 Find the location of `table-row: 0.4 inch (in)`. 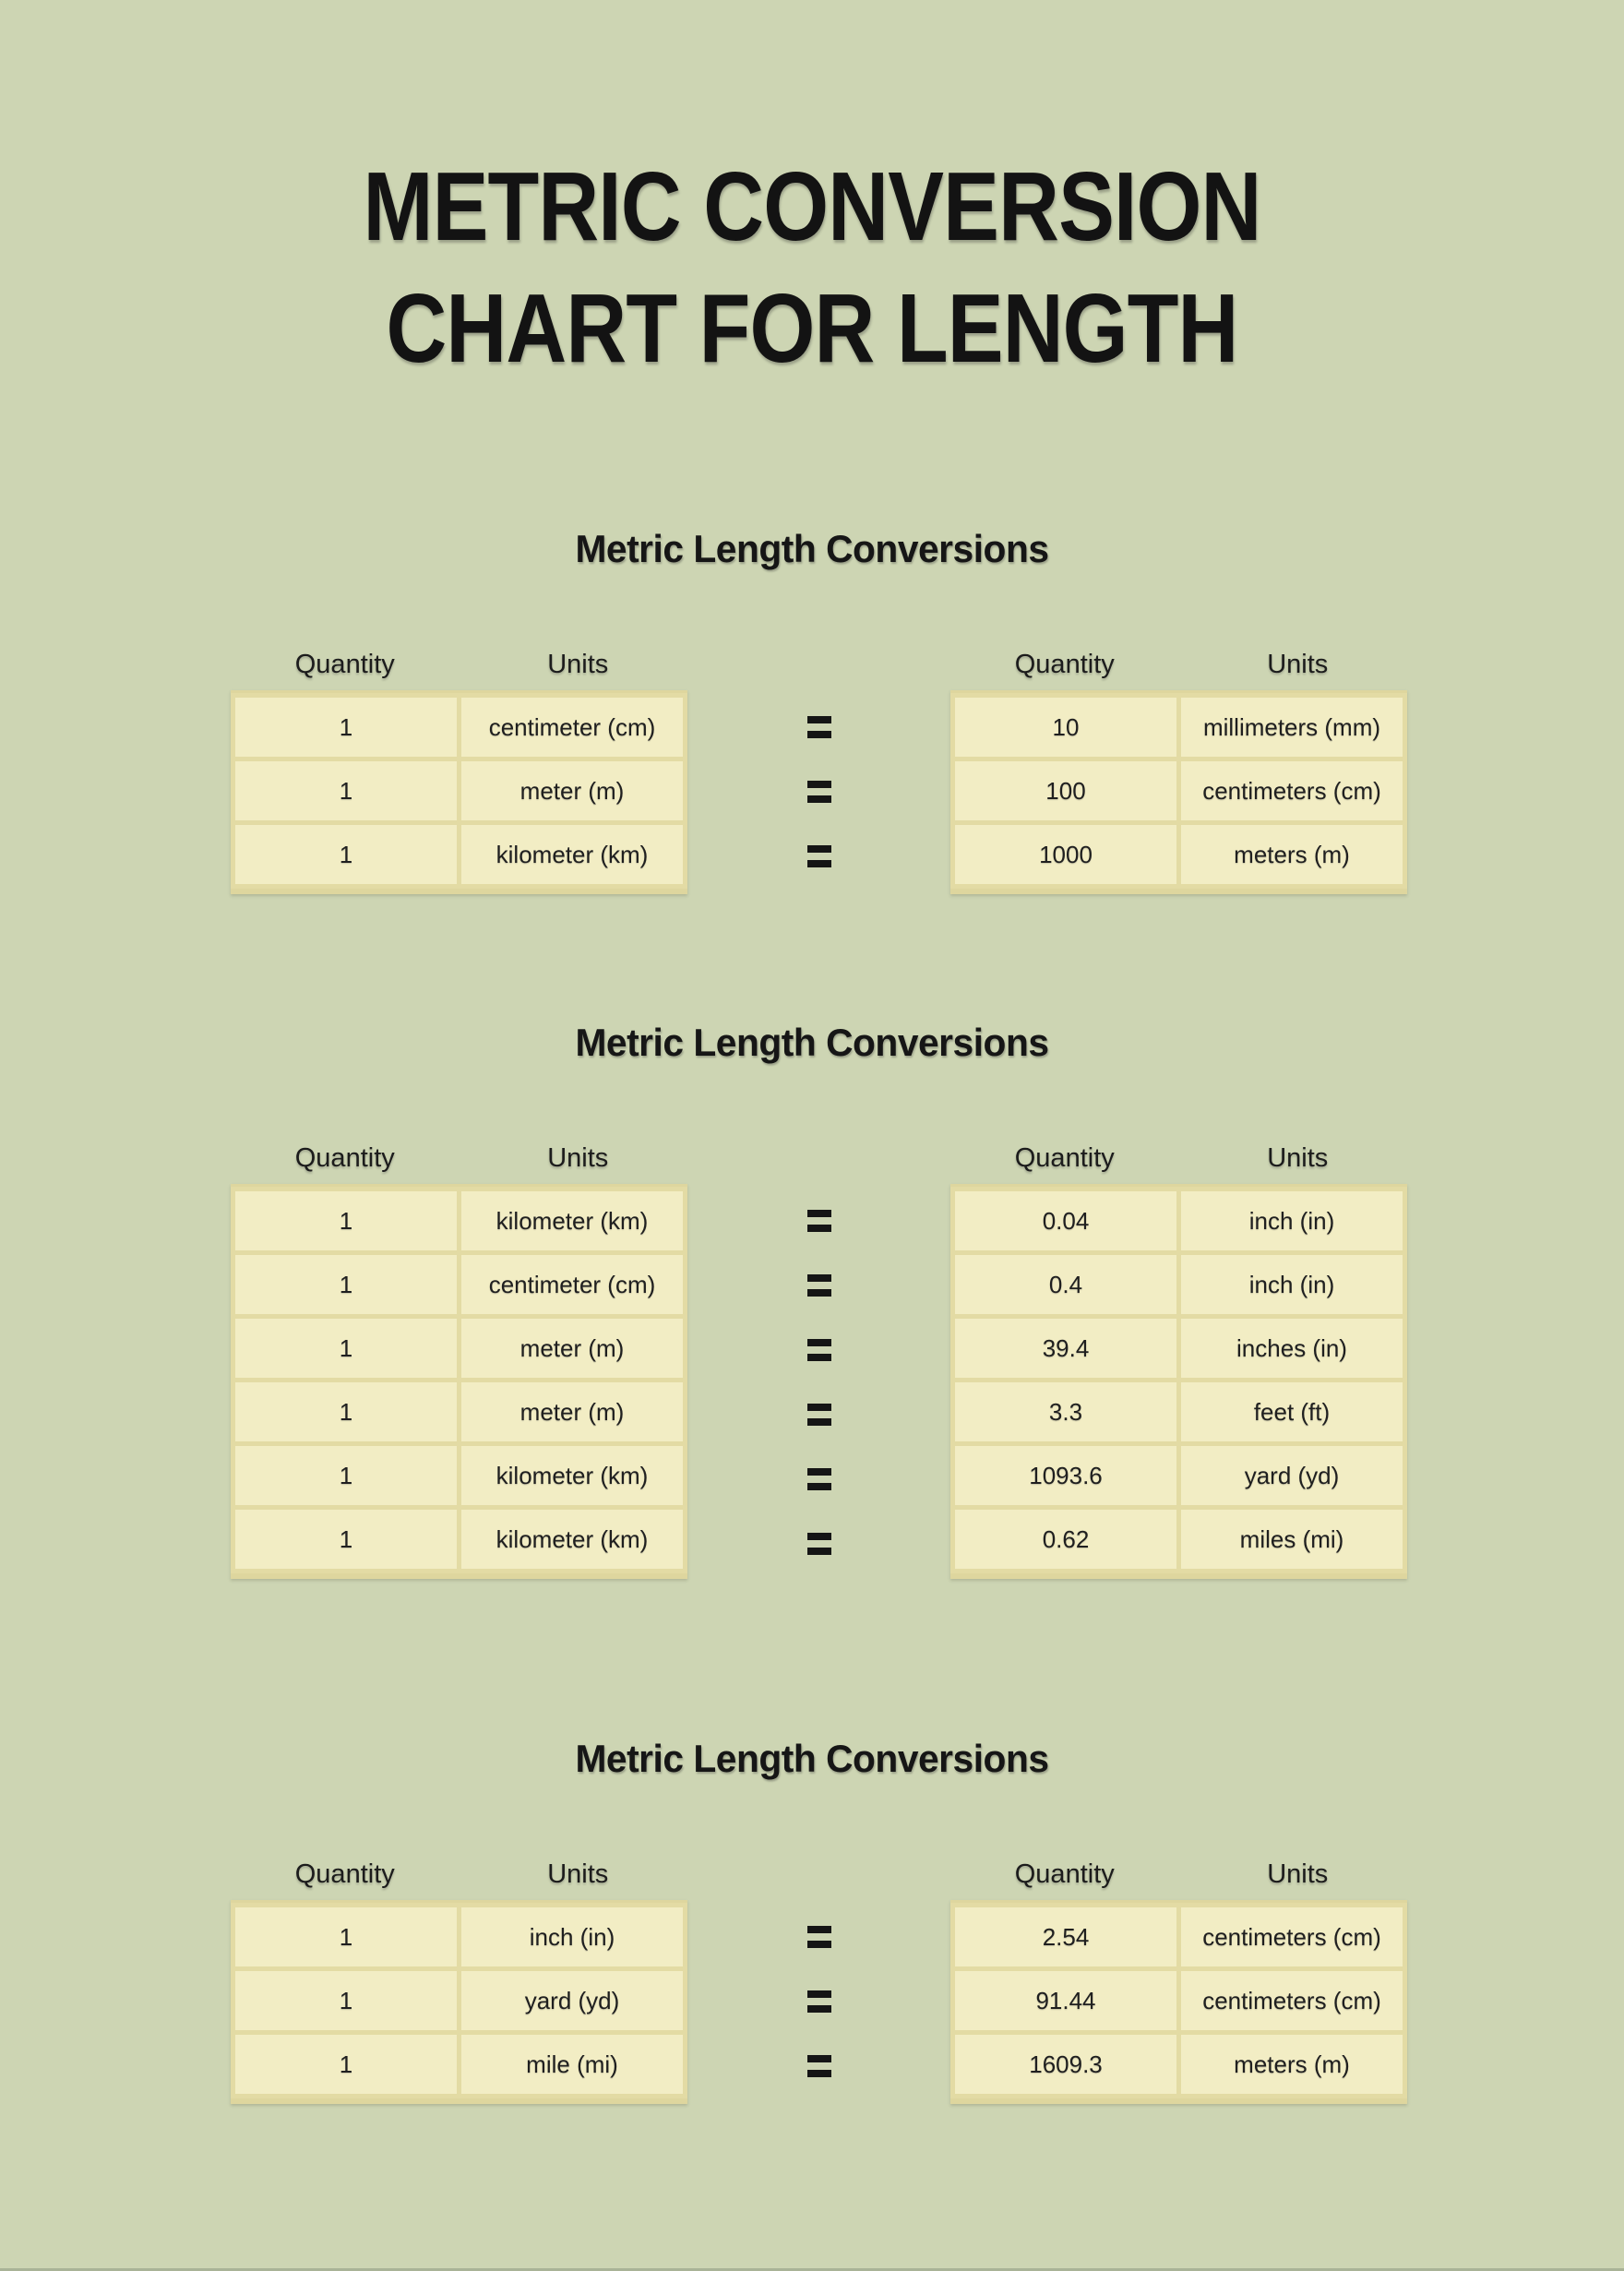

table-row: 0.4 inch (in) is located at coordinates (1179, 1284).